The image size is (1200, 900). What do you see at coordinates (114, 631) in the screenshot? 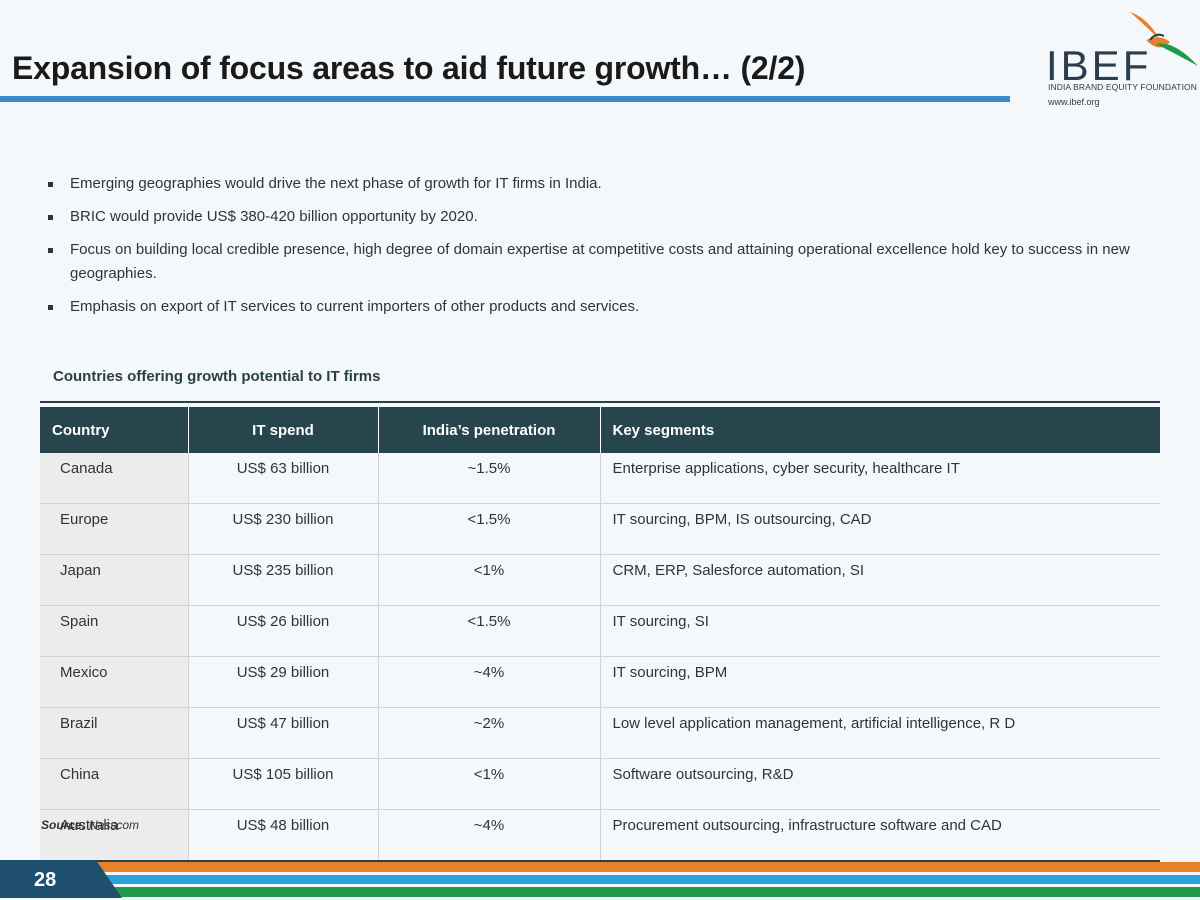
I see `cell-country: Spain` at bounding box center [114, 631].